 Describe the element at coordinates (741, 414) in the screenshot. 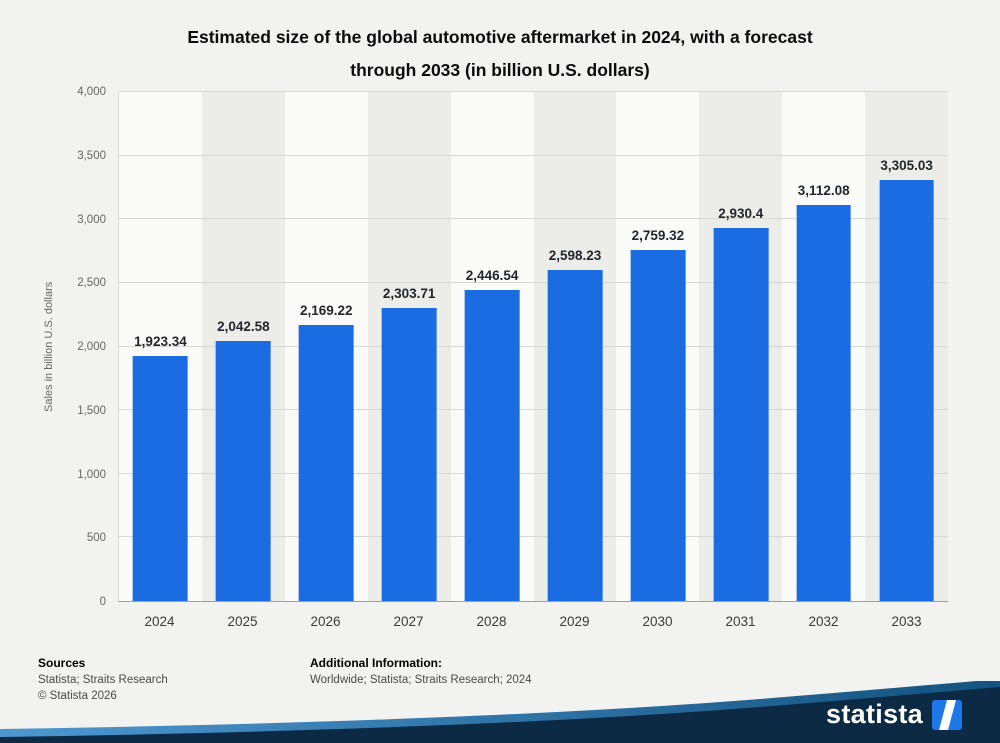

I see `bar-2031` at that location.